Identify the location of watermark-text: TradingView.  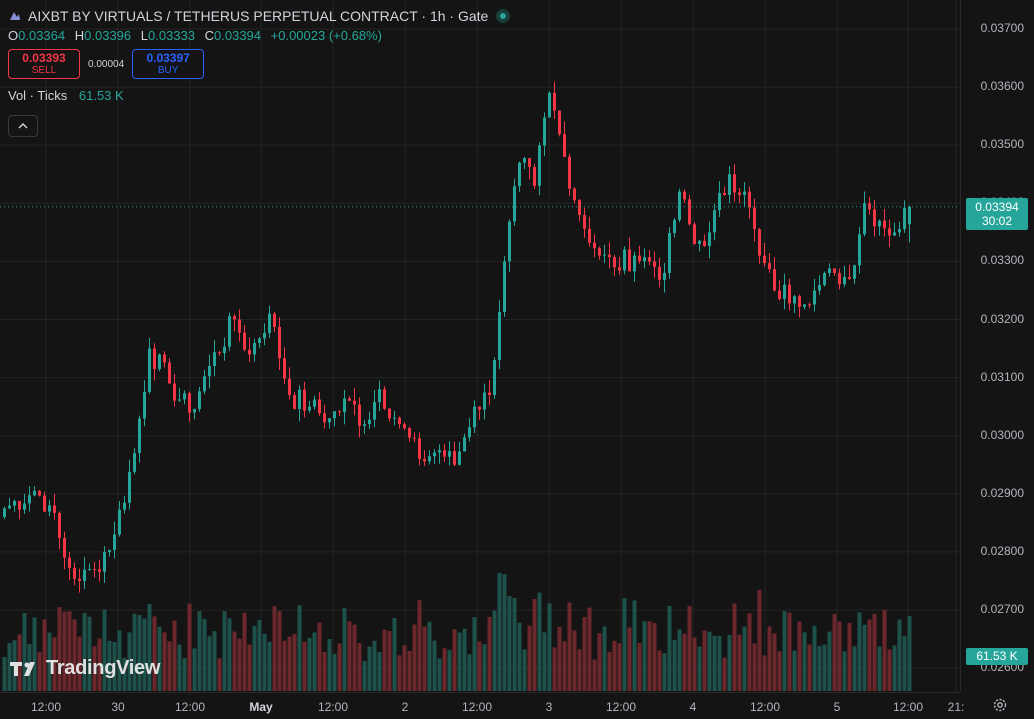
(103, 668).